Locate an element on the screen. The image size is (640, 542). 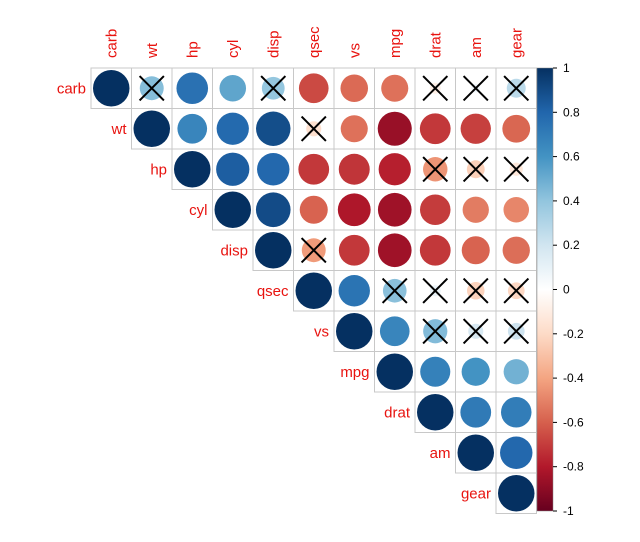
corr-circle-hp-qsec is located at coordinates (314, 169).